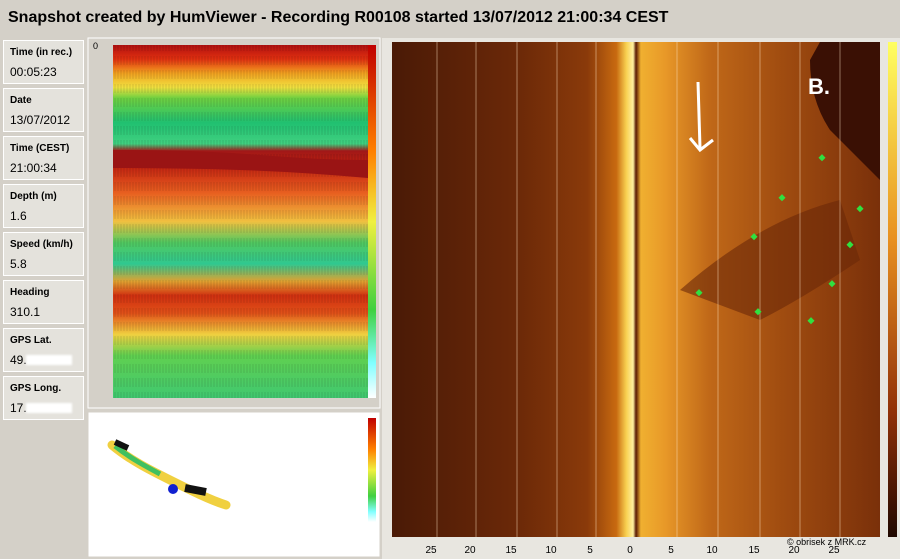  What do you see at coordinates (43, 110) in the screenshot?
I see `info-field: Date 13/07/2012` at bounding box center [43, 110].